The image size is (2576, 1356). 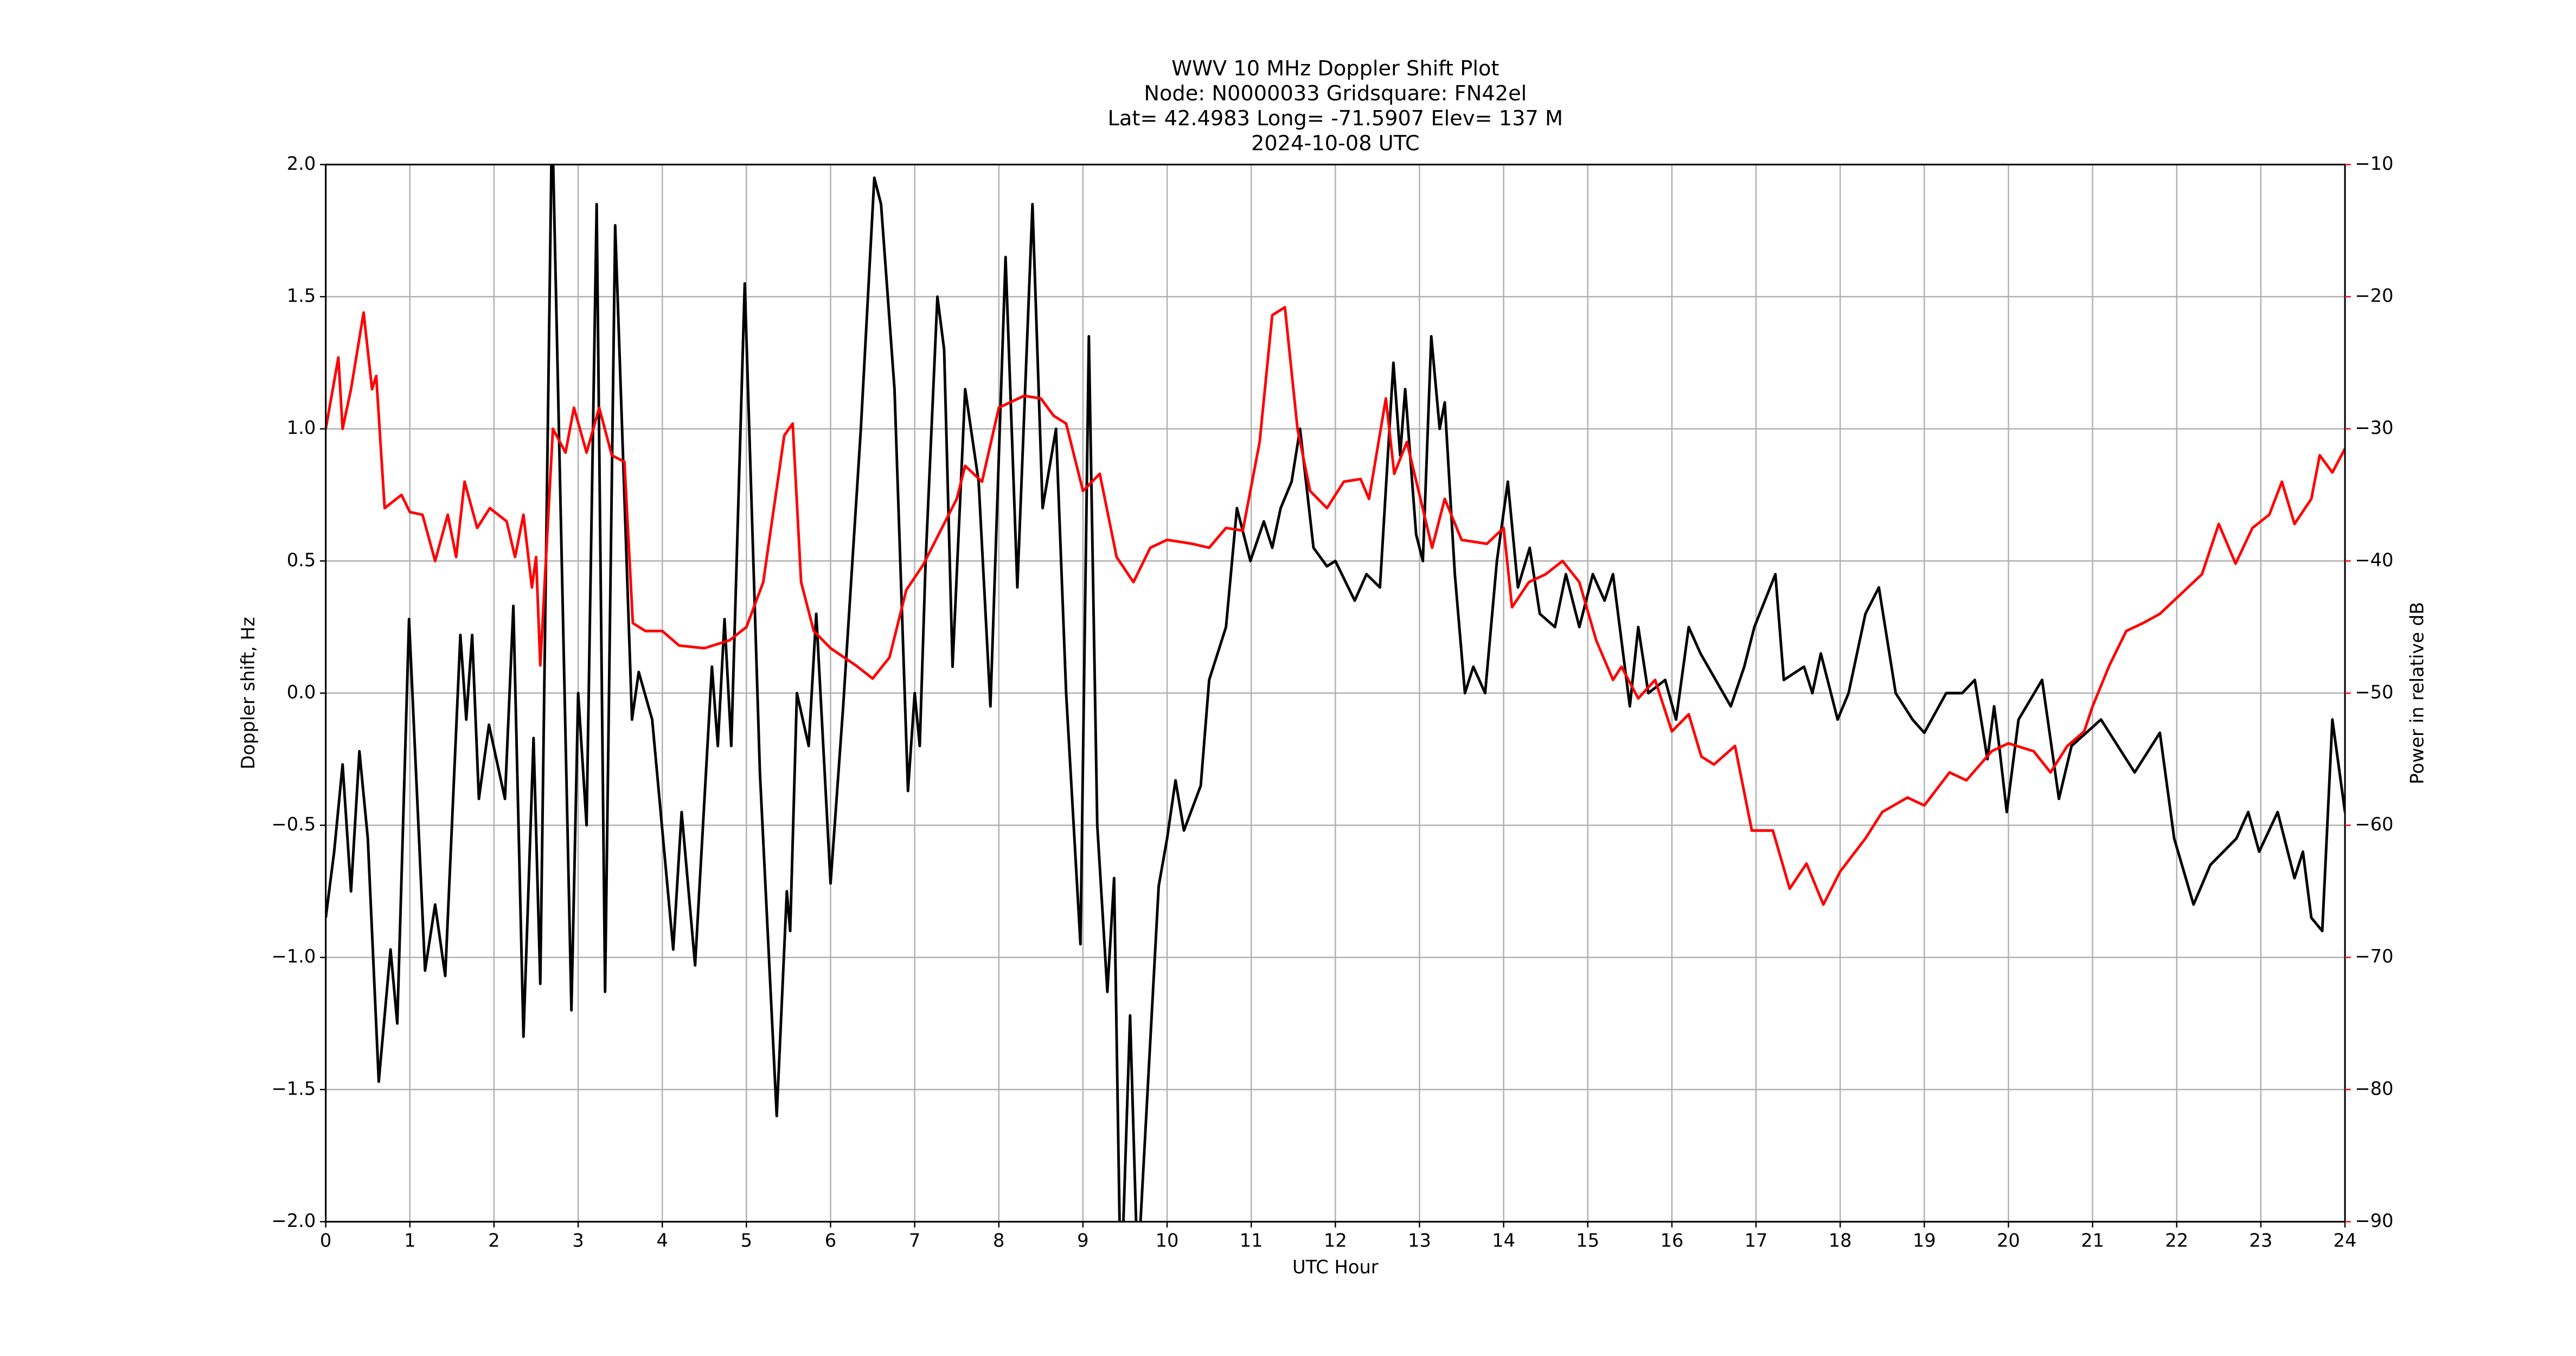 What do you see at coordinates (2374, 427) in the screenshot?
I see `y2-tick-label: −30` at bounding box center [2374, 427].